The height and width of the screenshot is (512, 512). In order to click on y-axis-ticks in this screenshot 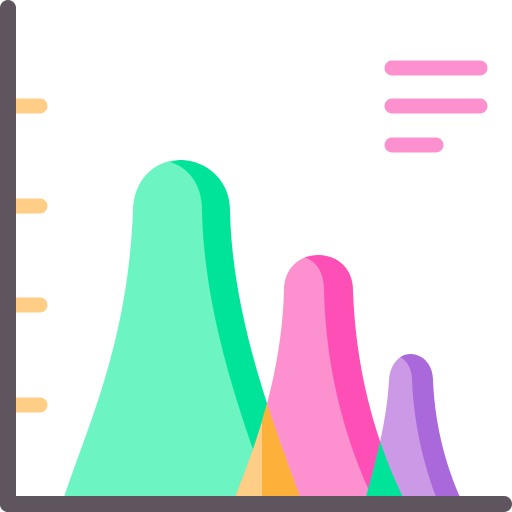, I will do `click(27, 255)`.